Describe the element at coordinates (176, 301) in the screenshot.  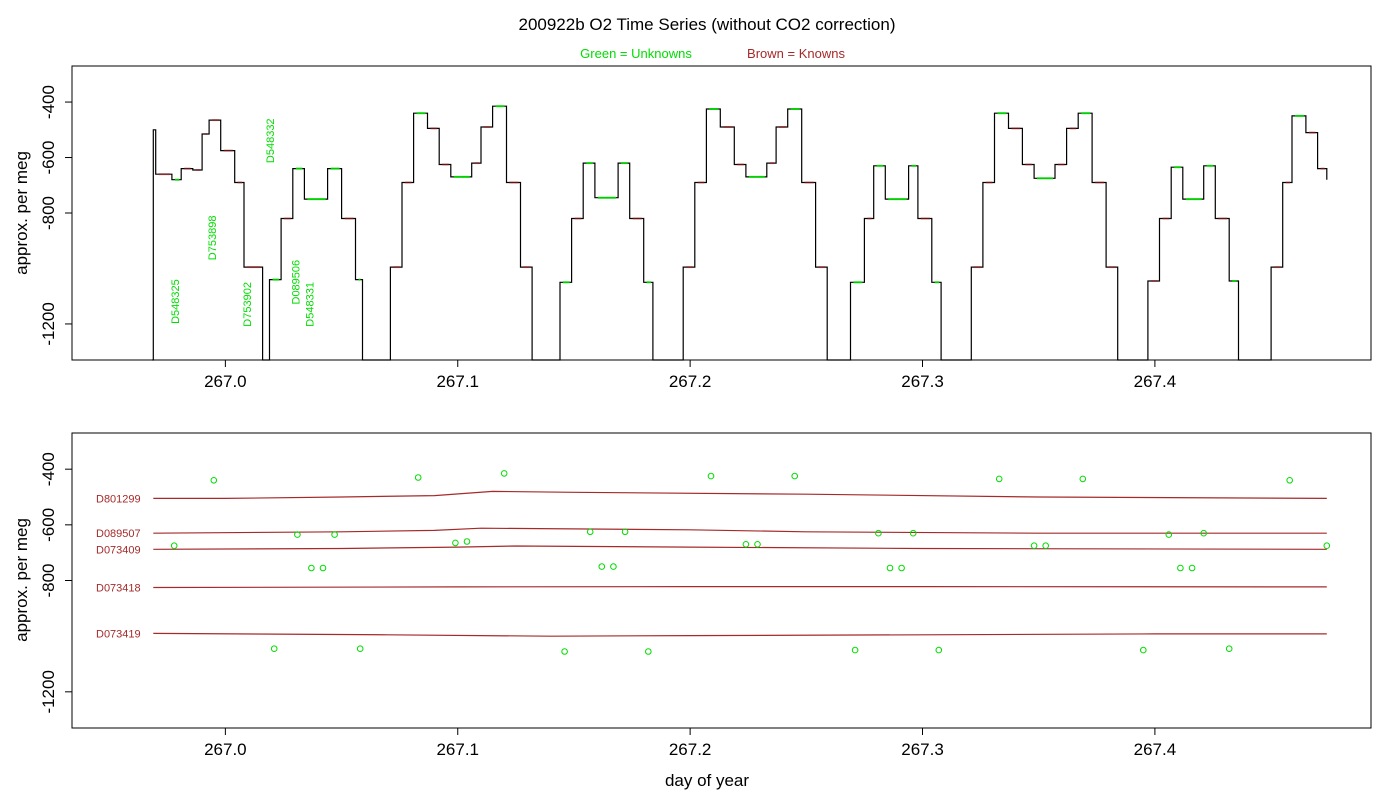
I see `sample-label: D548325` at that location.